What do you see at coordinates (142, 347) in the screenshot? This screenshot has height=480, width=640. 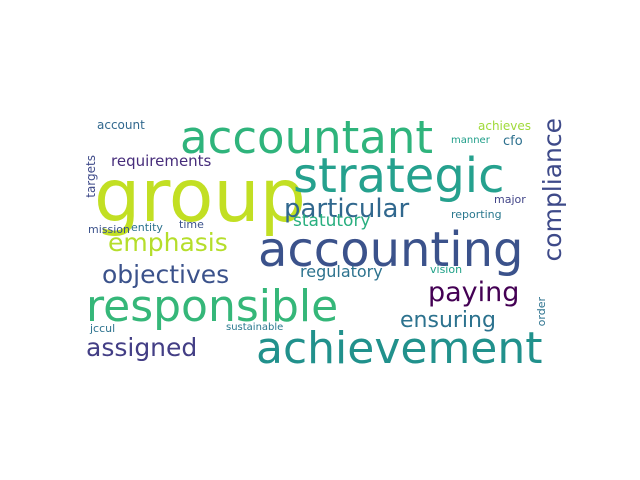 I see `word-assigned: assigned` at bounding box center [142, 347].